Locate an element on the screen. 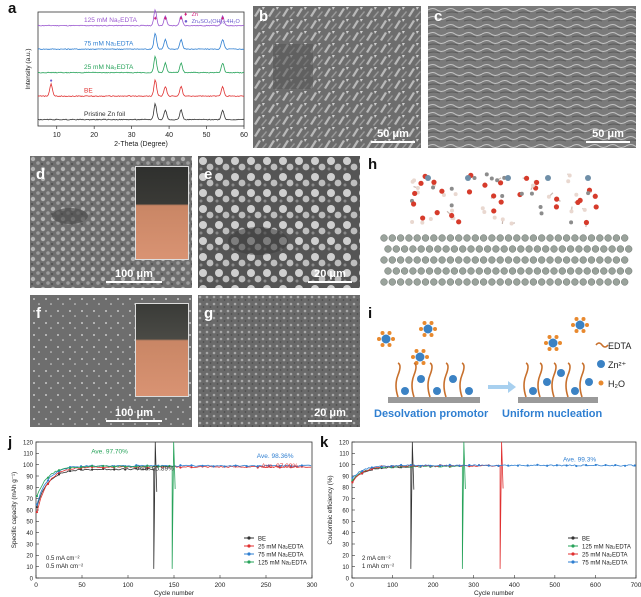 The image size is (641, 597). xrd-legend-symbol: ♦ is located at coordinates (185, 15).